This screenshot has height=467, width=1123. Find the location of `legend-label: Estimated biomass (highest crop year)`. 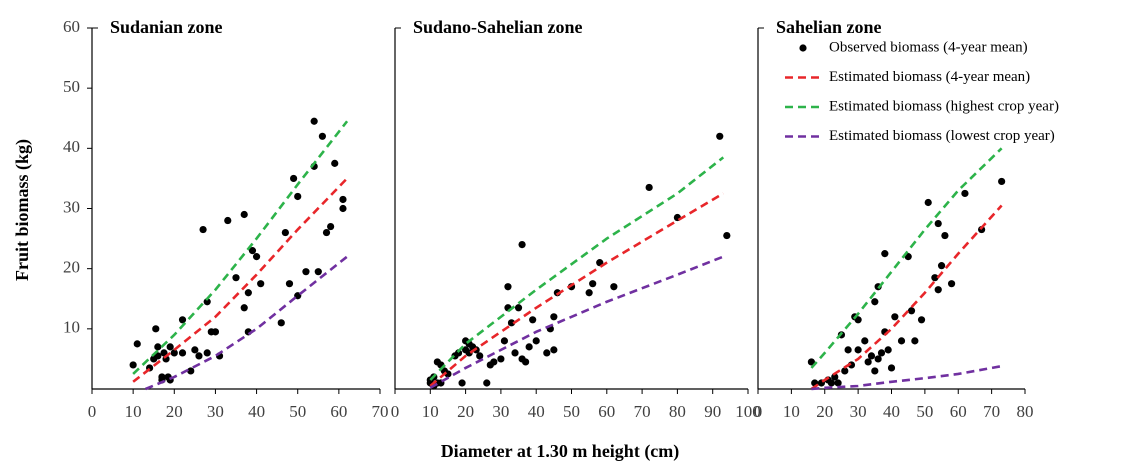

legend-label: Estimated biomass (highest crop year) is located at coordinates (944, 106).